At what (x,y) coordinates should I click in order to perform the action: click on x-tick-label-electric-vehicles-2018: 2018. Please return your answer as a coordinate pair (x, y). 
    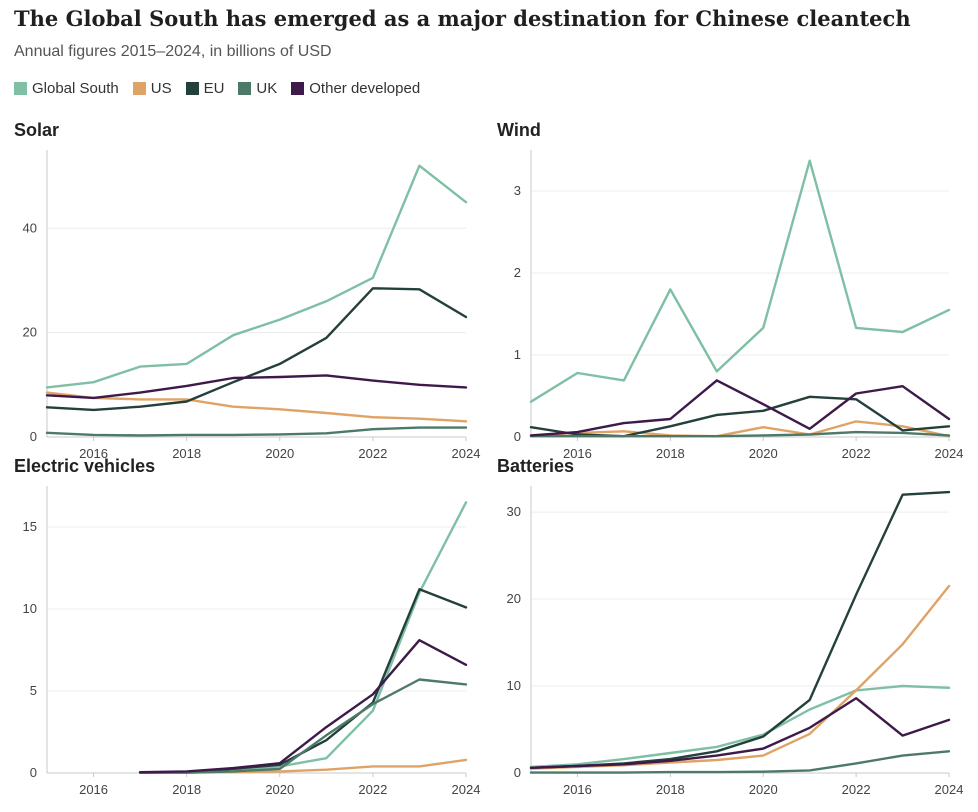
    Looking at the image, I should click on (186, 789).